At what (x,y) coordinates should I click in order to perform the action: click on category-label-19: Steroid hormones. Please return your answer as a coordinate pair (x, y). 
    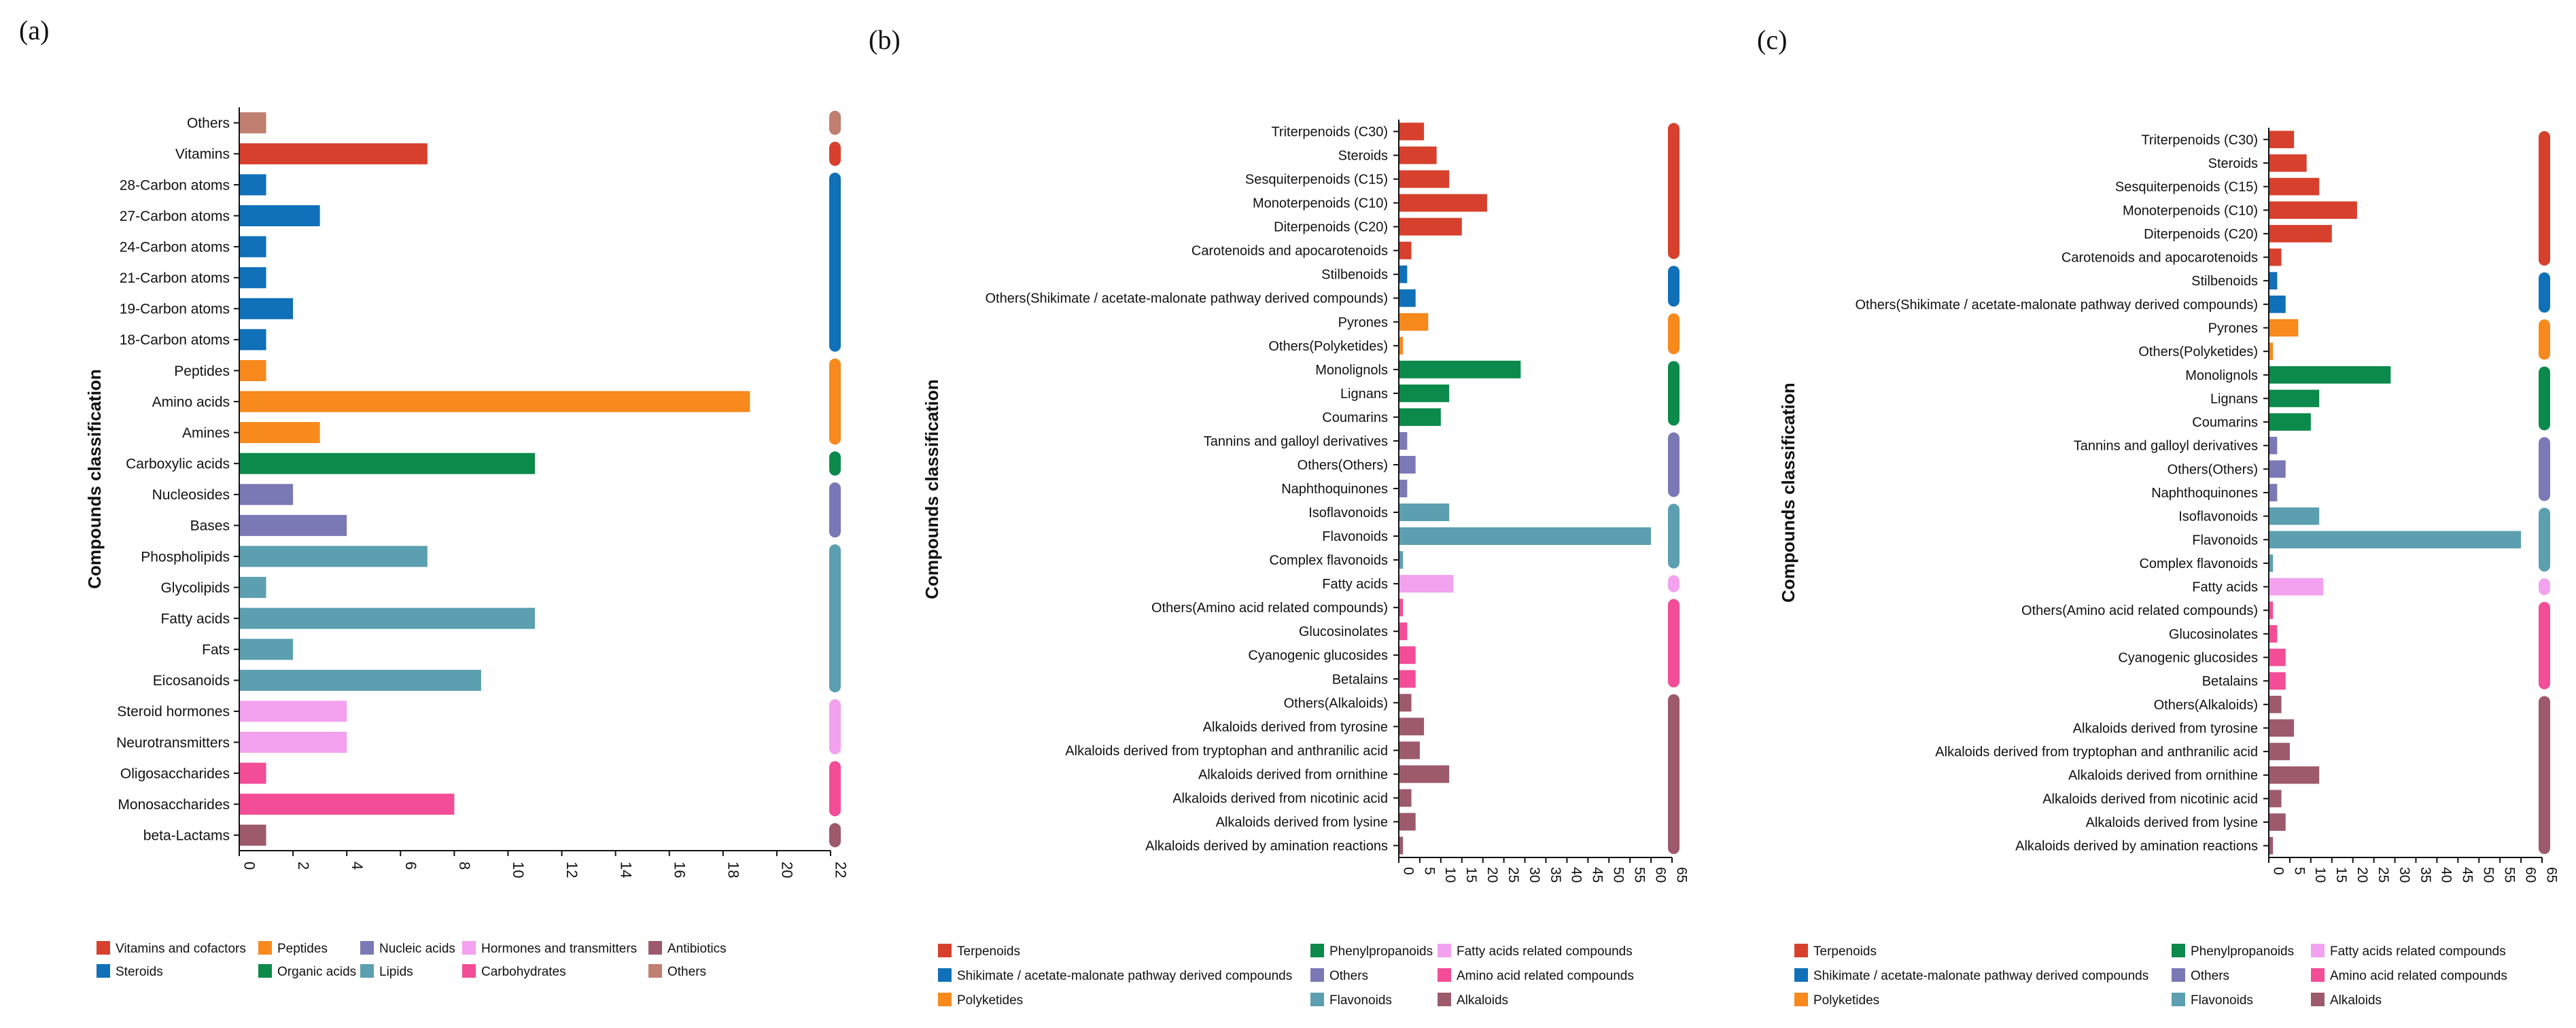
    Looking at the image, I should click on (173, 712).